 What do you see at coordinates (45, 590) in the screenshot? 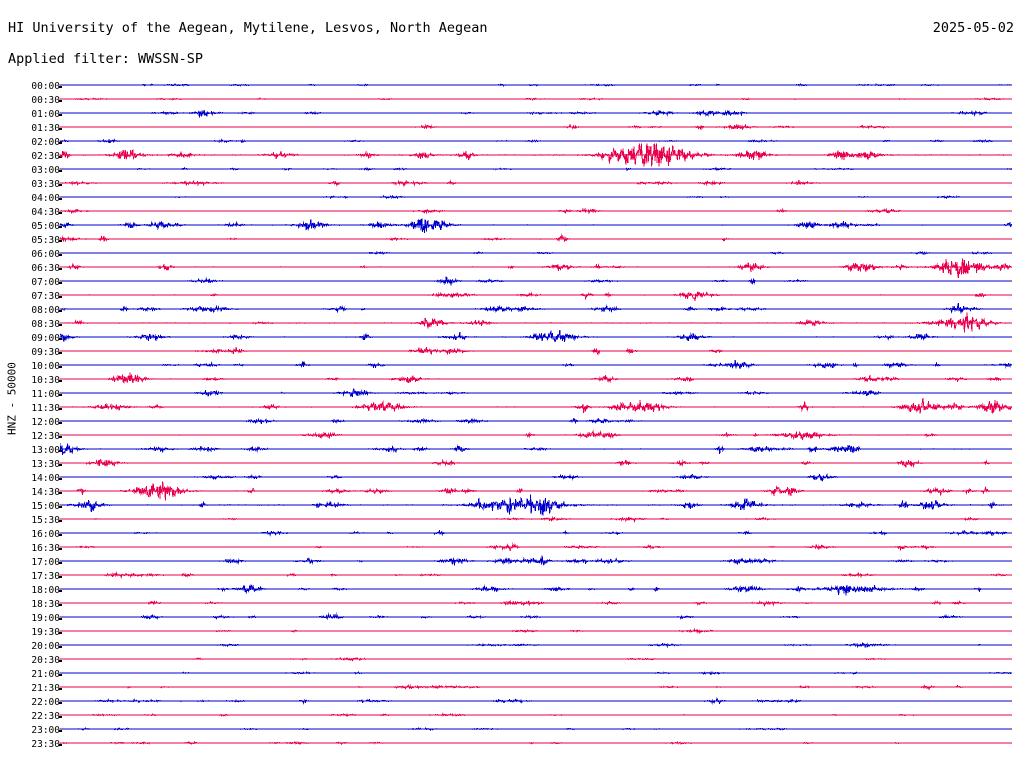
I see `trace-time-label: 18:00` at bounding box center [45, 590].